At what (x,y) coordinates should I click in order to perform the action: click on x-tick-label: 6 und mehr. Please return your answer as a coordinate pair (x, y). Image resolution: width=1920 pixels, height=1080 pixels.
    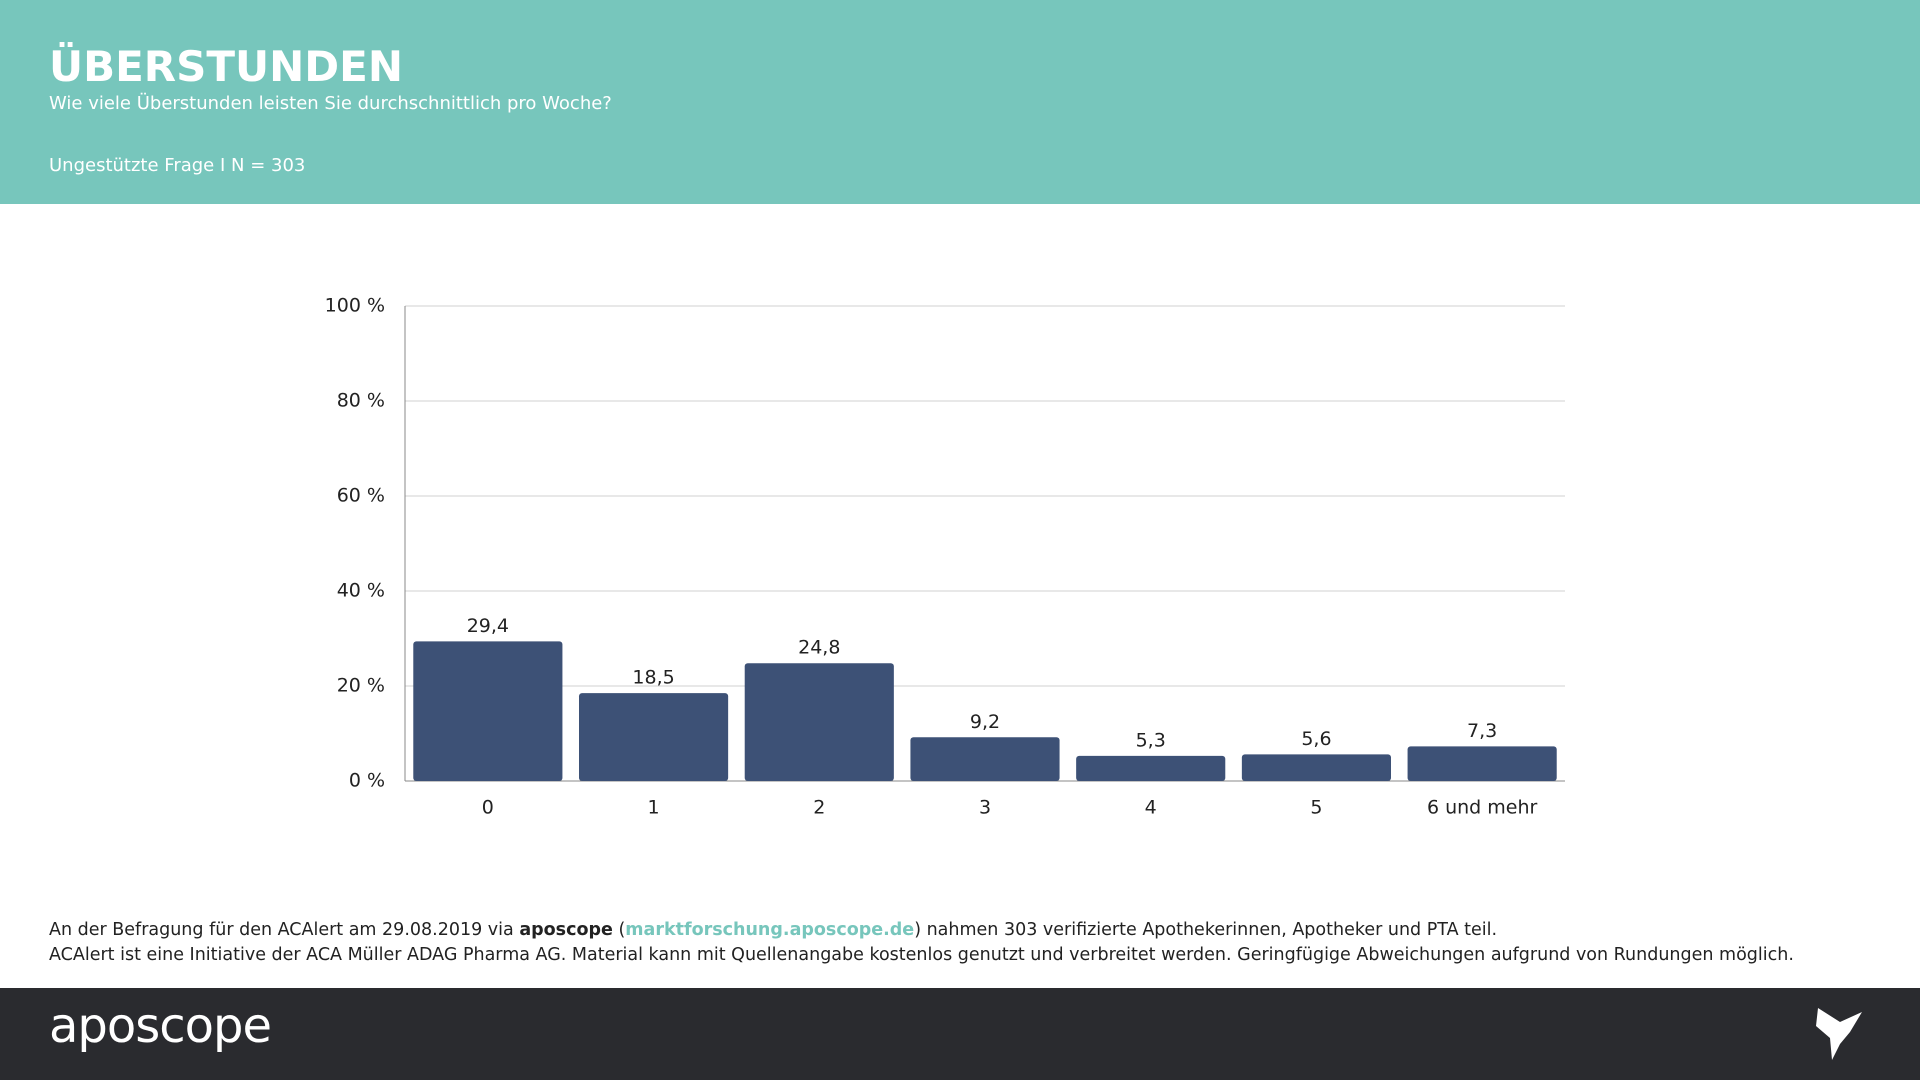
    Looking at the image, I should click on (1482, 808).